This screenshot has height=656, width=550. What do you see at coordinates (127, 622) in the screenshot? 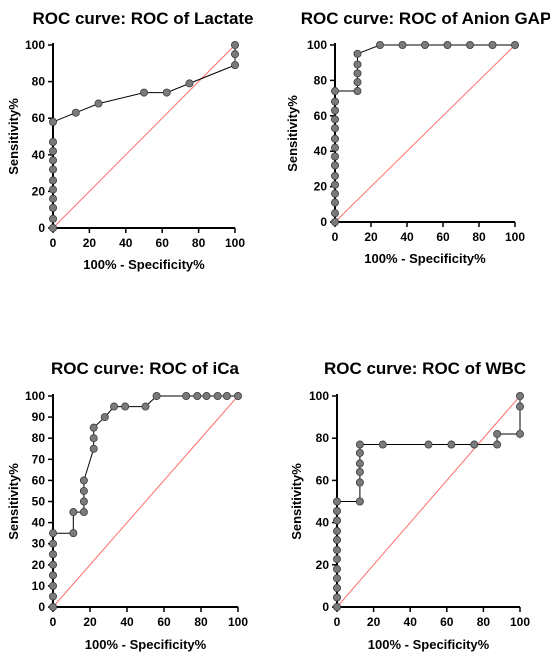
I see `x-tick-label: 40` at bounding box center [127, 622].